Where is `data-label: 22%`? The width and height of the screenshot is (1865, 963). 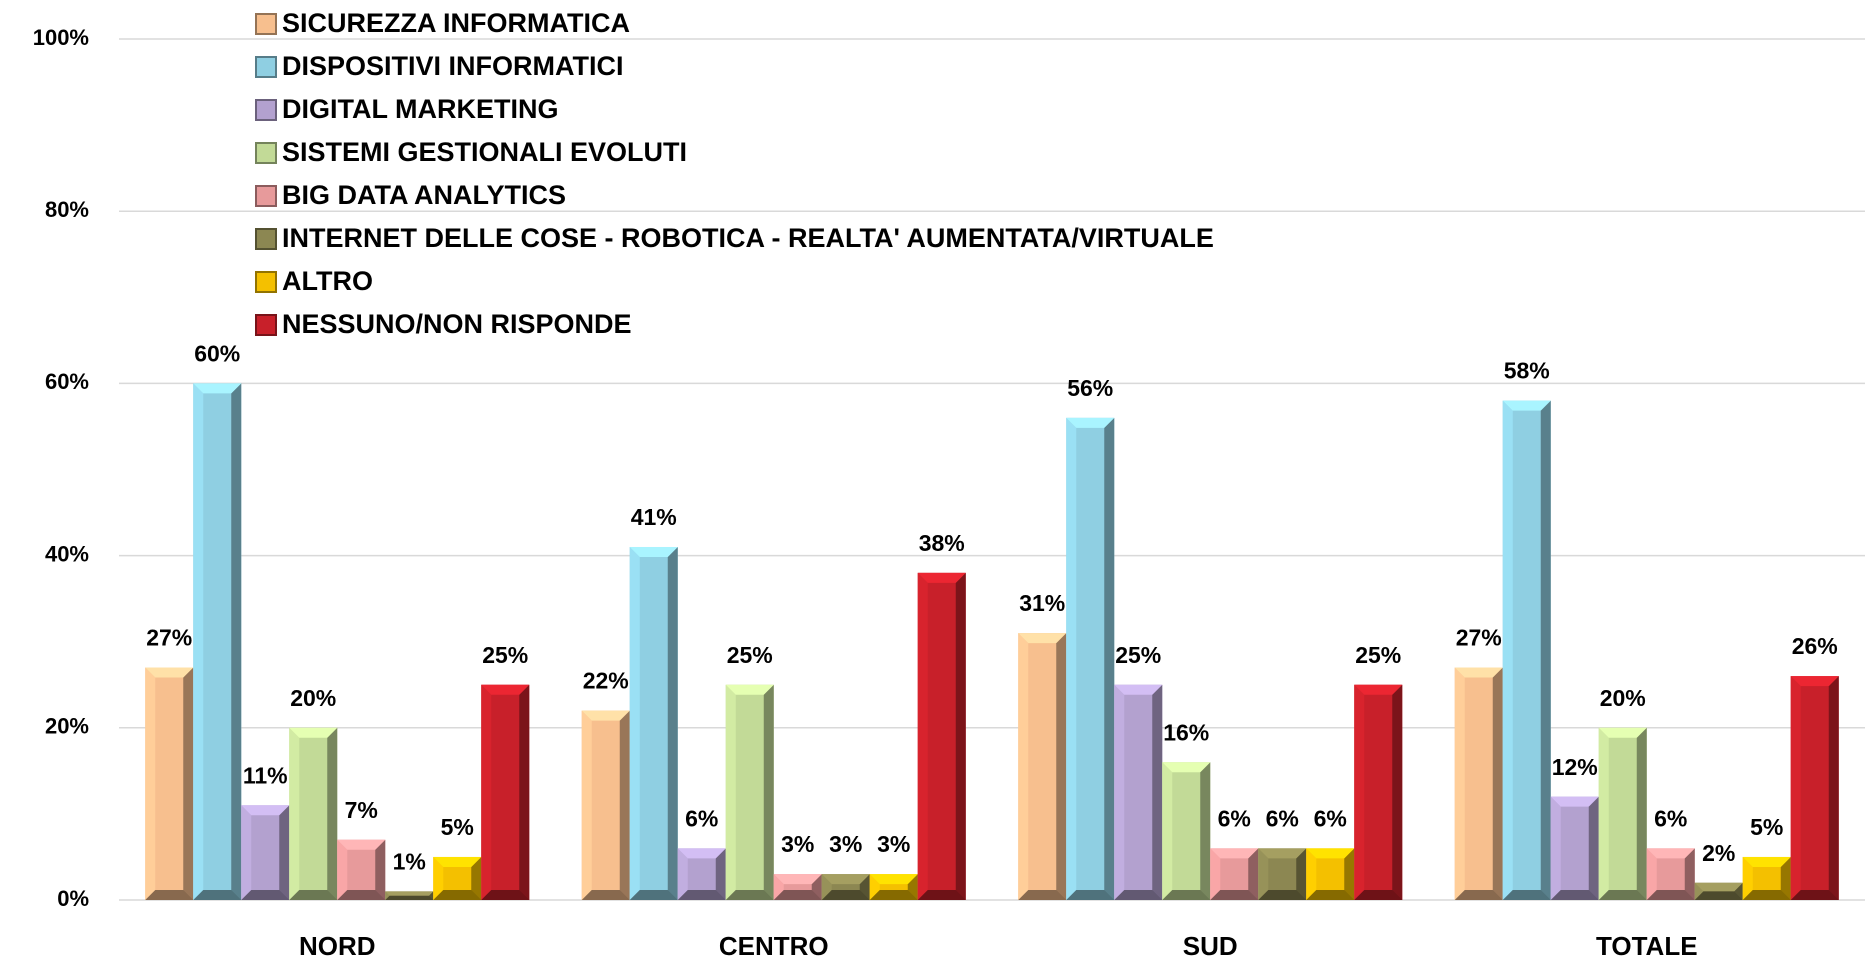
data-label: 22% is located at coordinates (606, 681).